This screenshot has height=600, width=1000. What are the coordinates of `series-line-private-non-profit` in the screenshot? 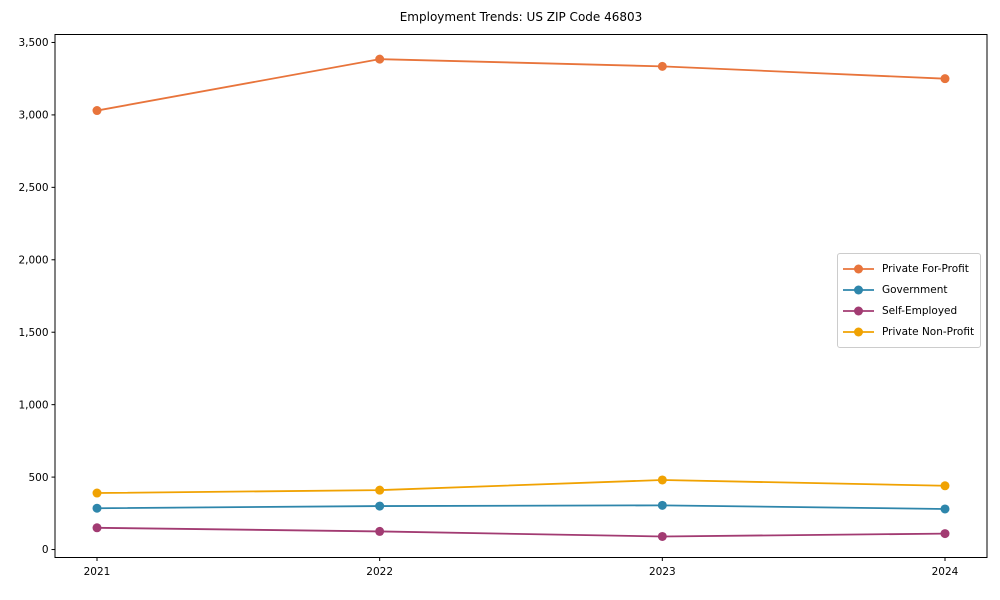 It's located at (521, 486).